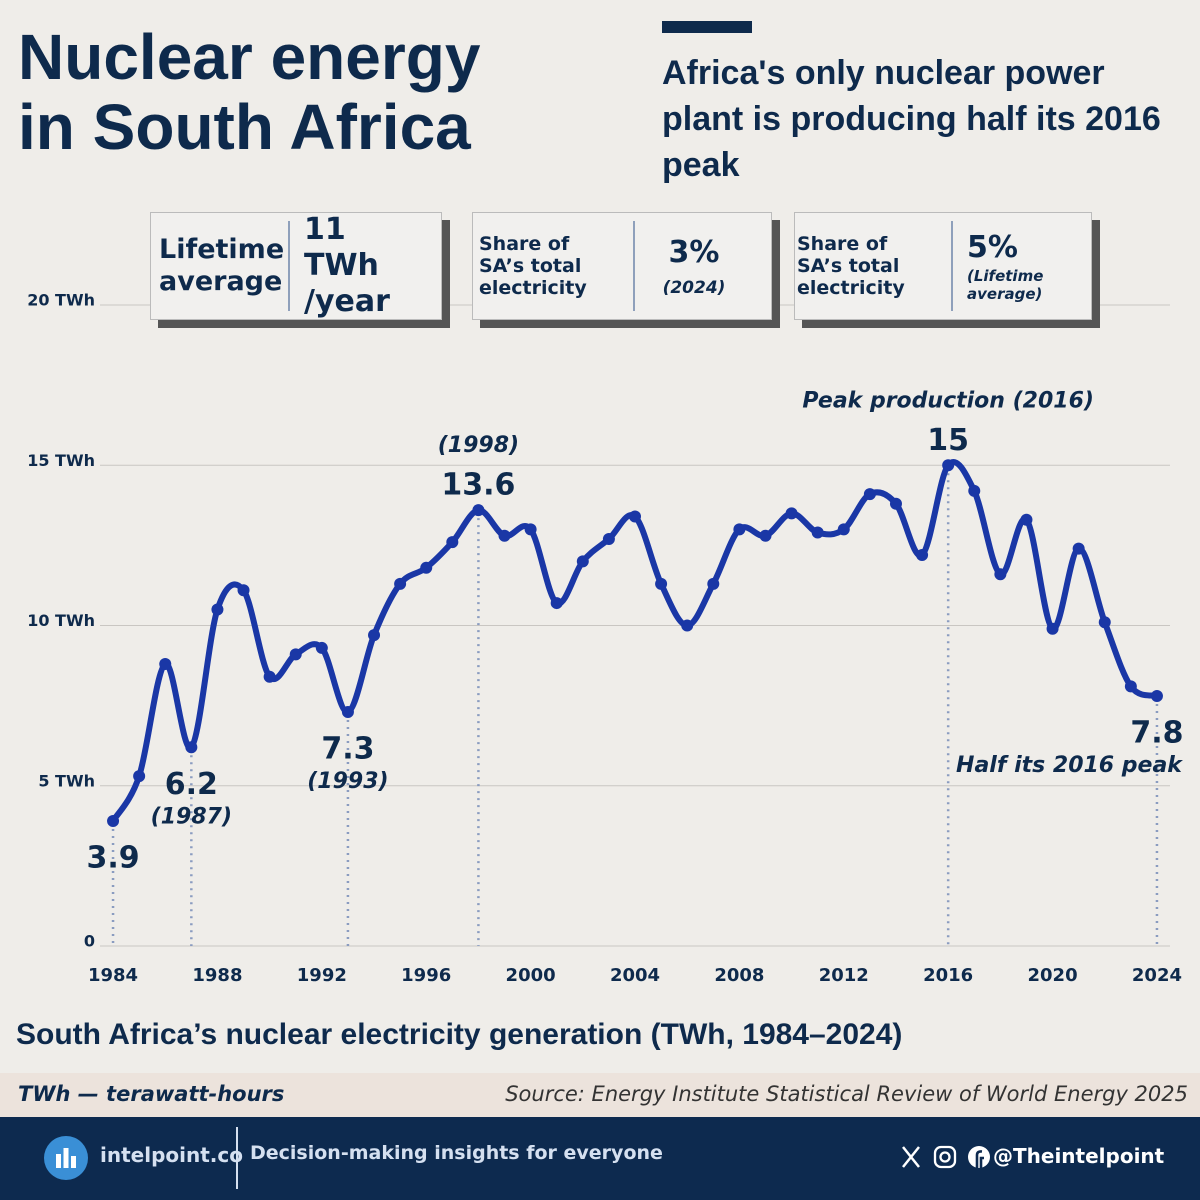  Describe the element at coordinates (948, 440) in the screenshot. I see `value-label: 15` at that location.